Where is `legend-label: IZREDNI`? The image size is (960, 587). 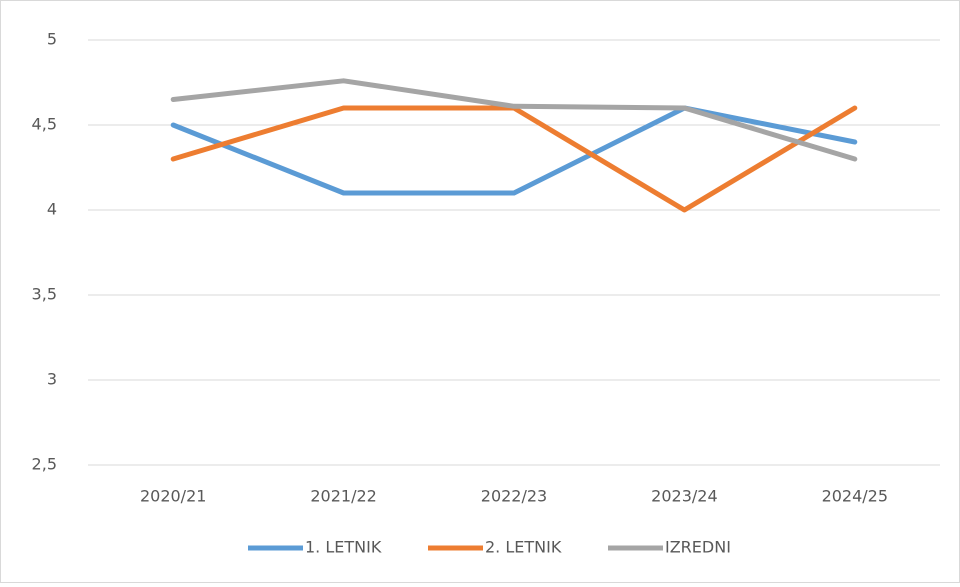 legend-label: IZREDNI is located at coordinates (698, 547).